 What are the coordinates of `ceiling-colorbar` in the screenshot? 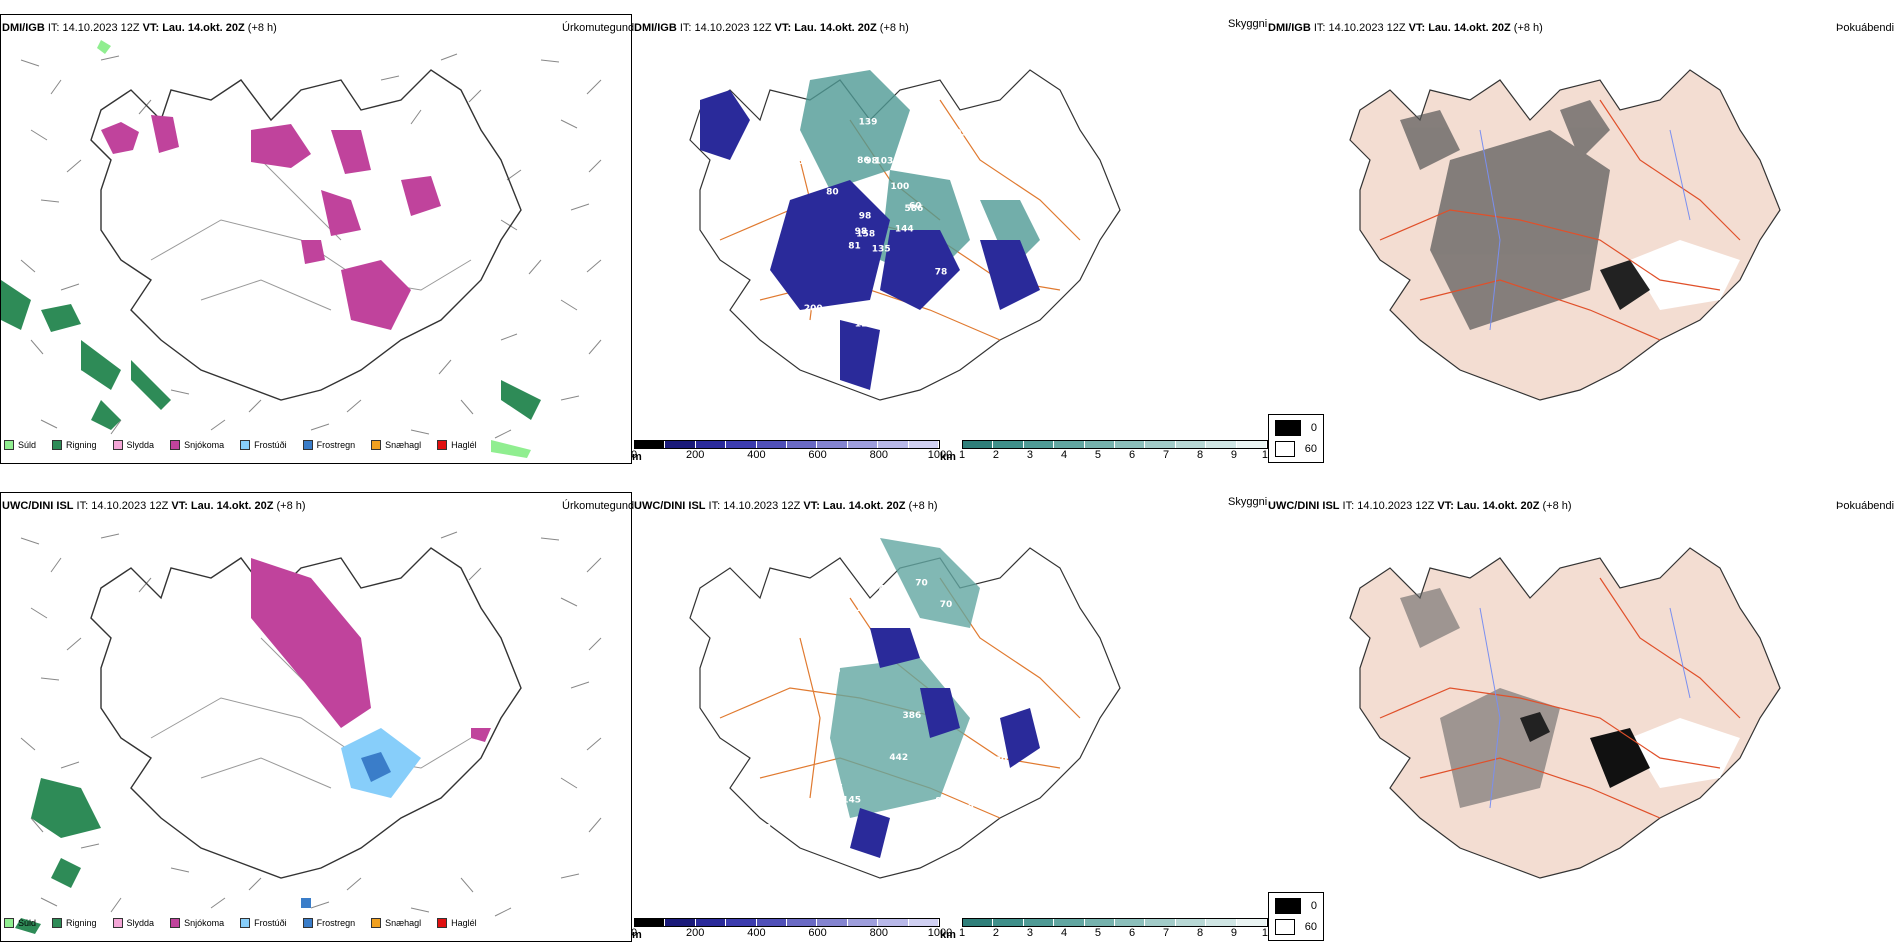 It's located at (787, 922).